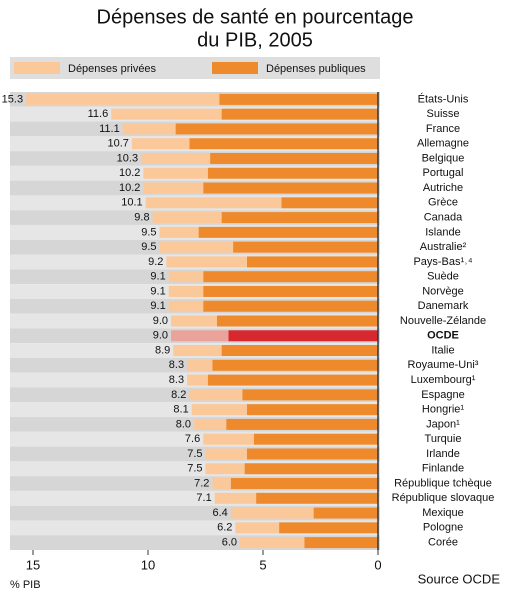 The image size is (510, 600). Describe the element at coordinates (262, 564) in the screenshot. I see `x-tick-label: 5` at that location.